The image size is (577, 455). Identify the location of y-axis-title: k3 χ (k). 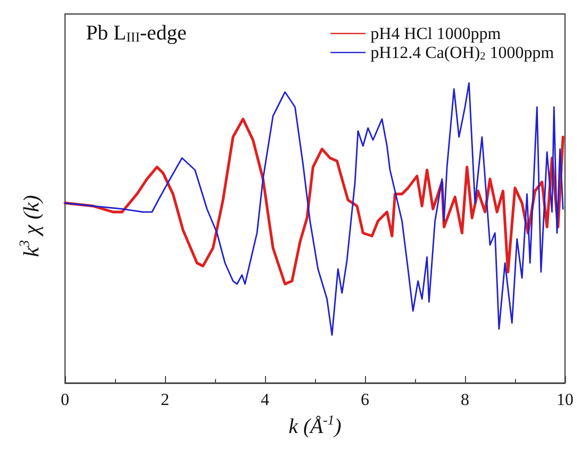
(30, 226).